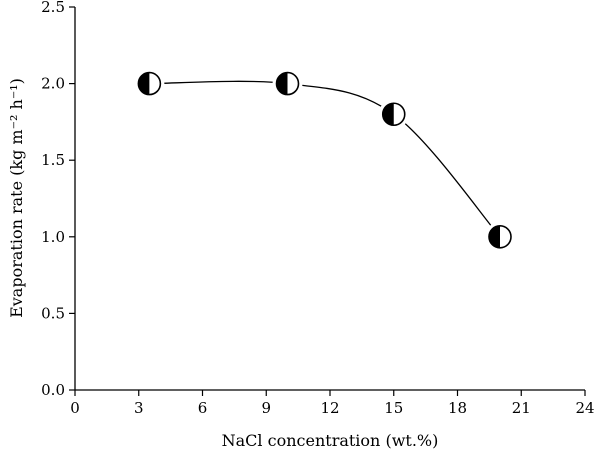 The height and width of the screenshot is (455, 600). I want to click on y-tick-label: 1.0, so click(53, 237).